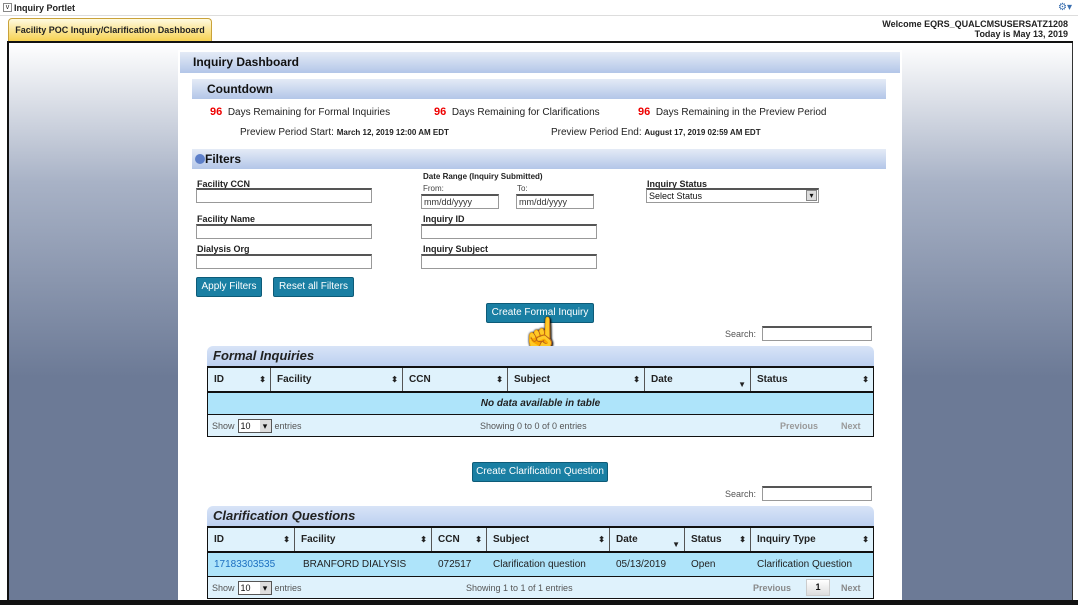  Describe the element at coordinates (284, 231) in the screenshot. I see `facility-name-input` at that location.